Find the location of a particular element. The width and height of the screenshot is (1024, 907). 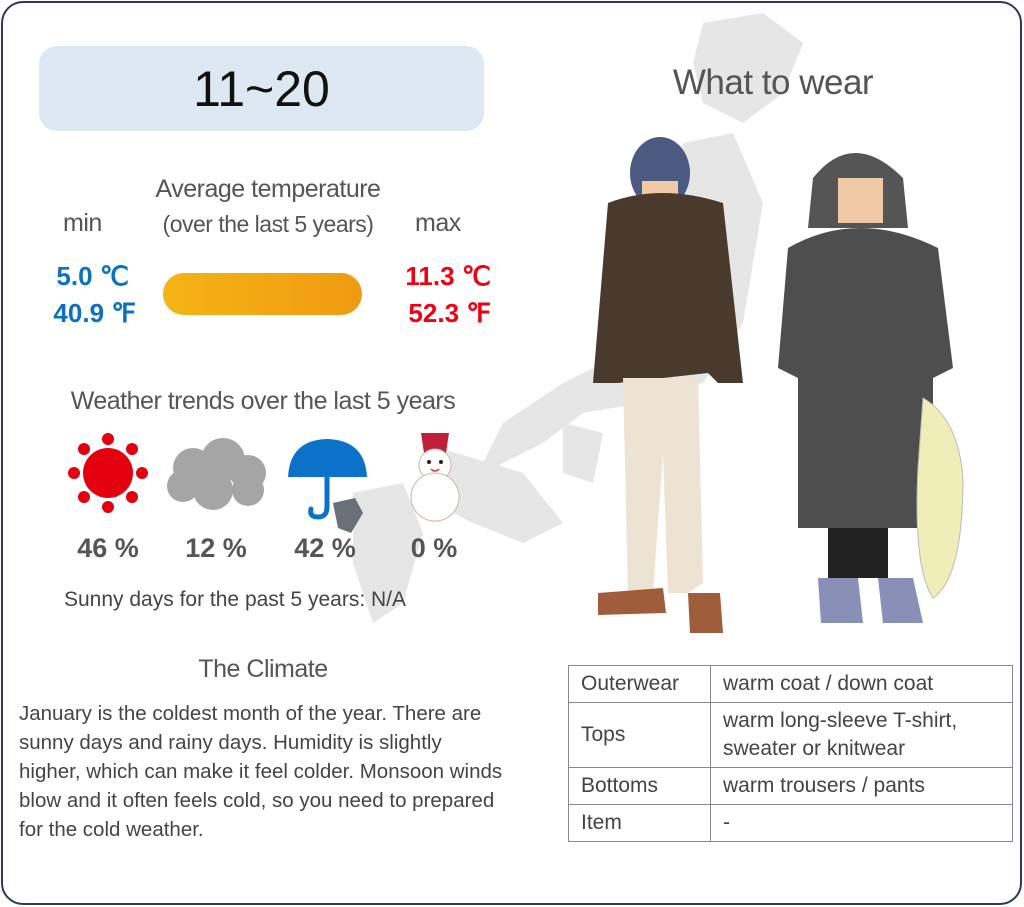

rainy-percent: 42 % is located at coordinates (325, 548).